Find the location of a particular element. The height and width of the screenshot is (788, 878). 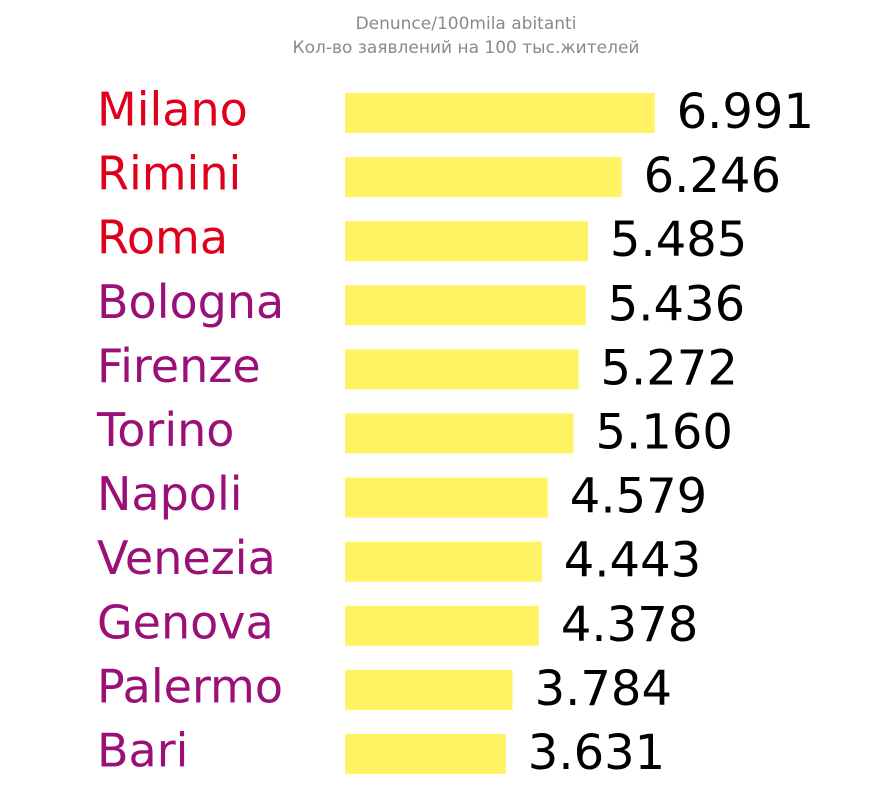

category-label: Rimini is located at coordinates (169, 174).